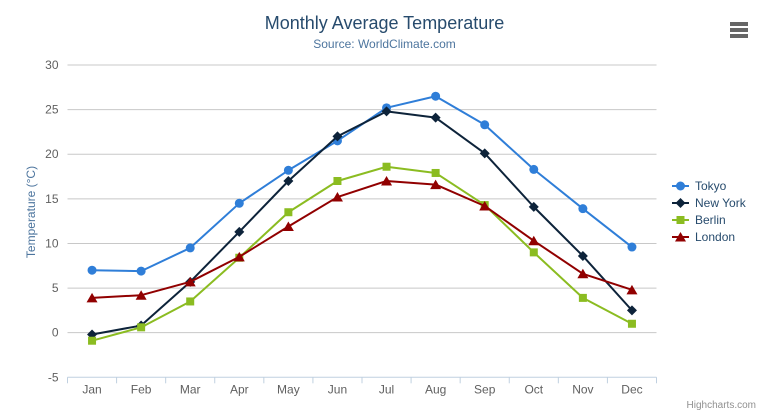  I want to click on legend-symbol-london, so click(680, 236).